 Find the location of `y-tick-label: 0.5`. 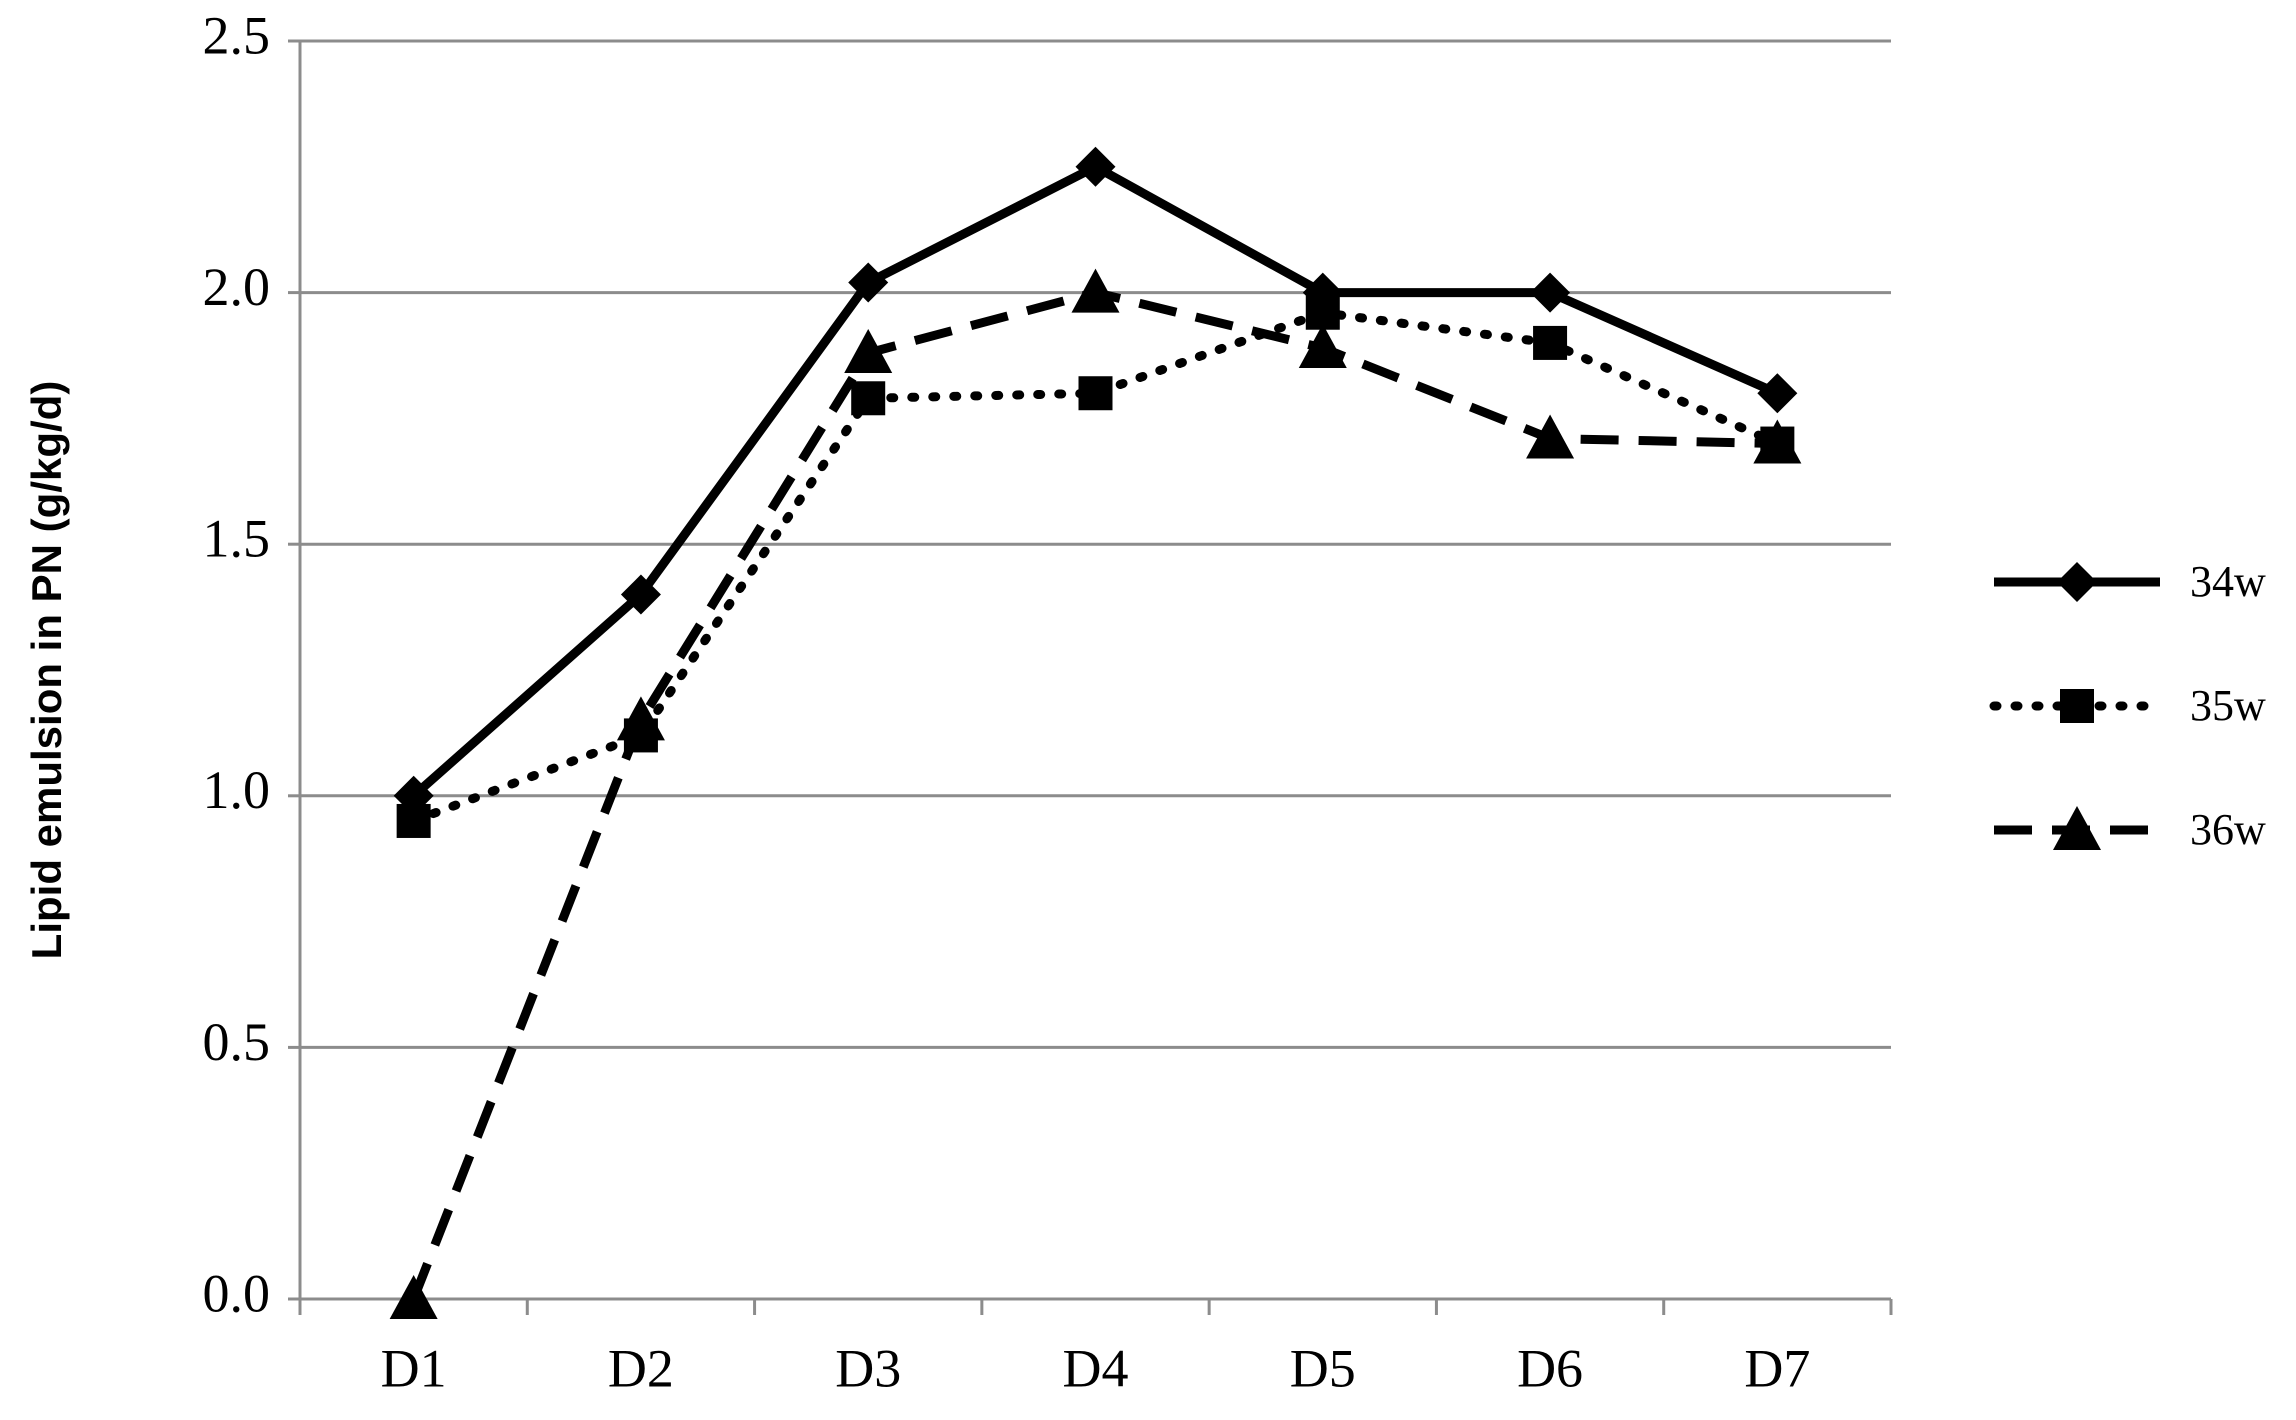

y-tick-label: 0.5 is located at coordinates (237, 1042).